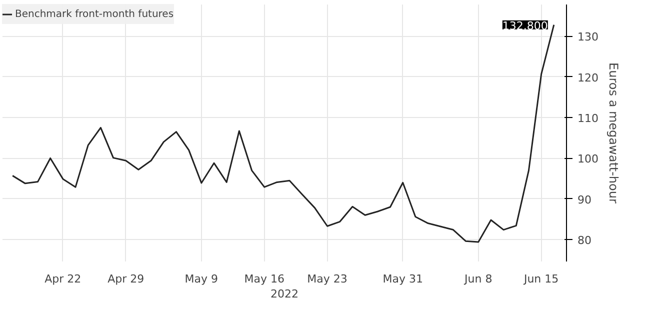  Describe the element at coordinates (585, 241) in the screenshot. I see `y-tick-label: 80` at that location.